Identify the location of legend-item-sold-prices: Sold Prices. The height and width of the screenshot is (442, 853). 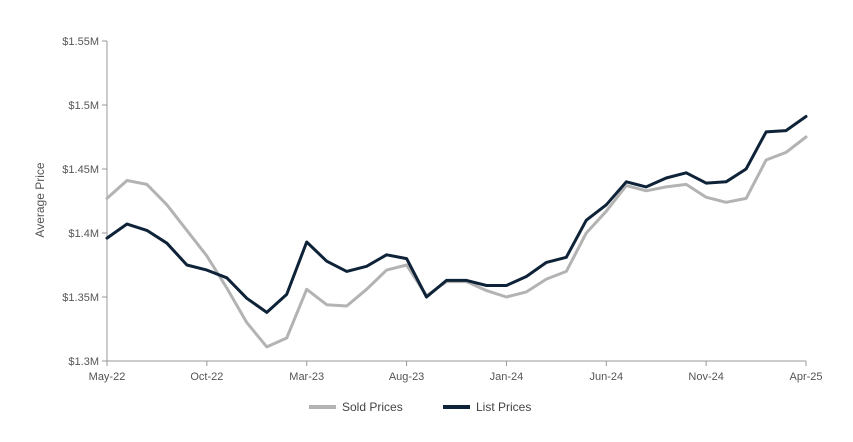
(356, 407).